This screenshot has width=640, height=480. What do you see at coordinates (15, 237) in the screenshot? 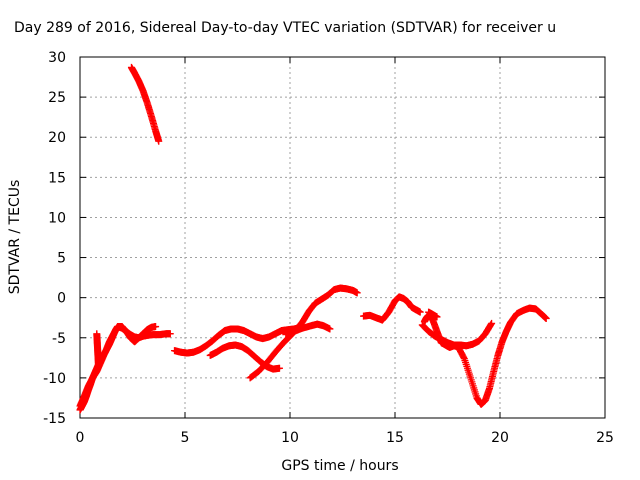
I see `y-axis-label: SDTVAR / TECUs` at bounding box center [15, 237].